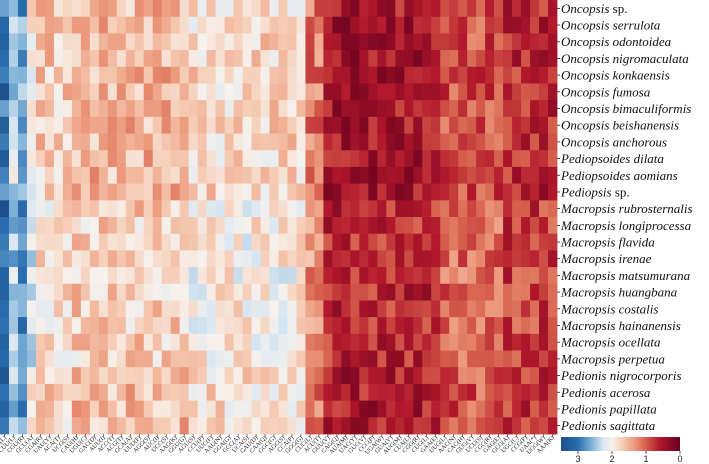 The width and height of the screenshot is (709, 464). Describe the element at coordinates (608, 408) in the screenshot. I see `row-label: Pedionis papillata` at that location.